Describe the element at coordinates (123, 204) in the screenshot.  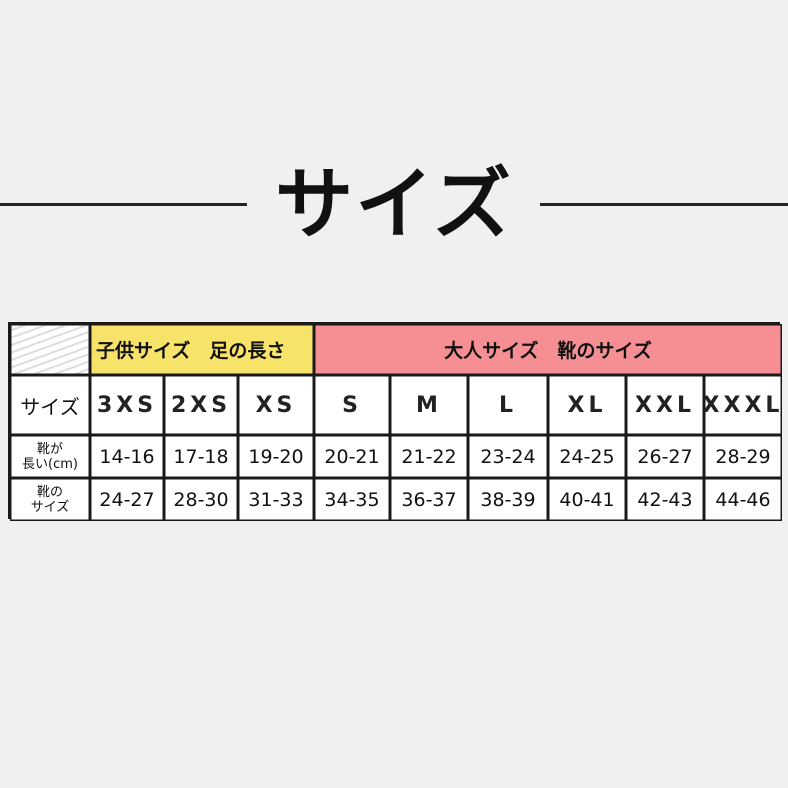
I see `left-divider-line` at that location.